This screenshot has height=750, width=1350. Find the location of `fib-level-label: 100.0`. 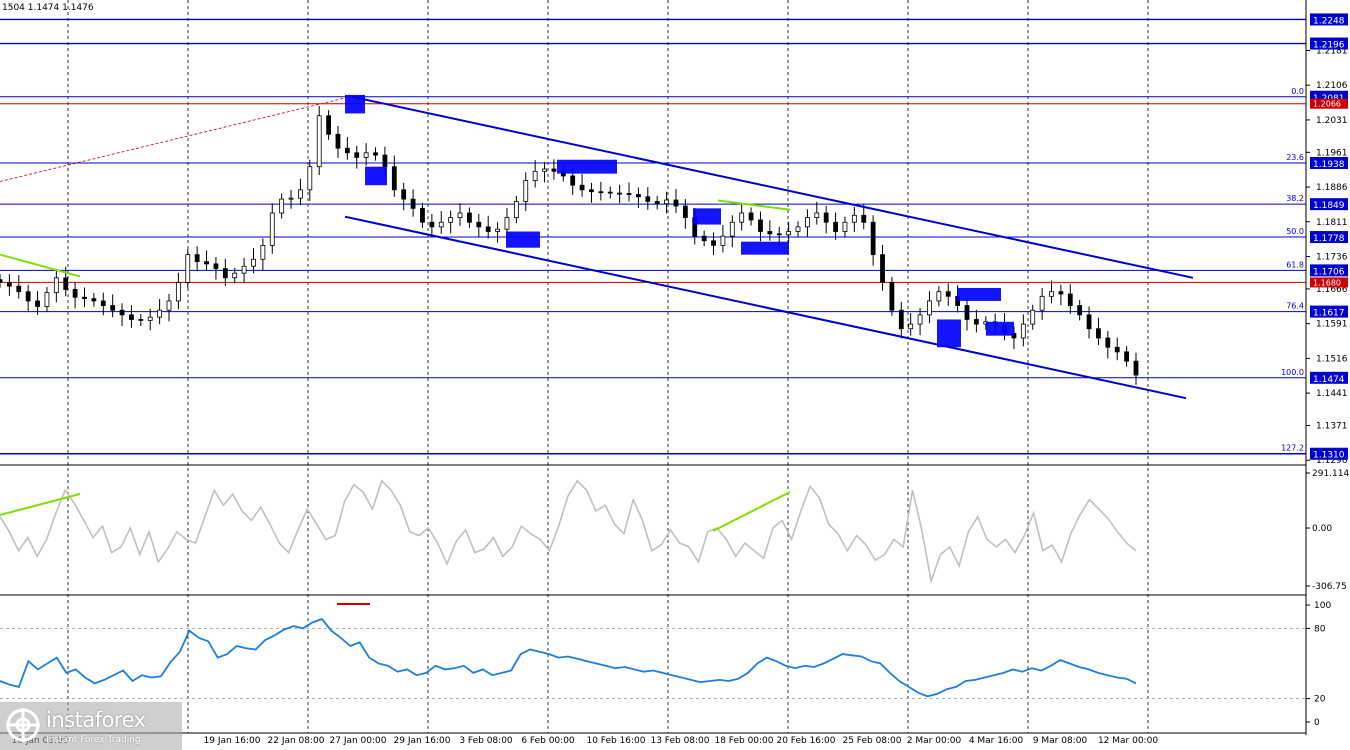

fib-level-label: 100.0 is located at coordinates (1292, 372).